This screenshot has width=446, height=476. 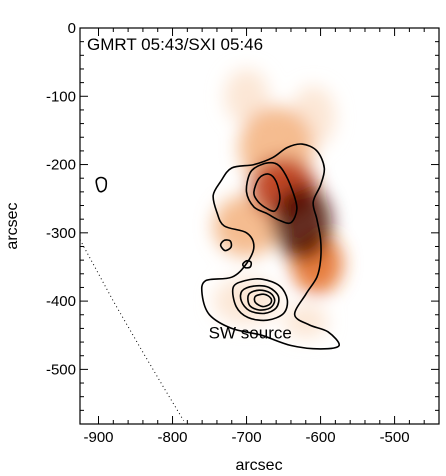 I want to click on solar-limb, so click(x=132, y=330).